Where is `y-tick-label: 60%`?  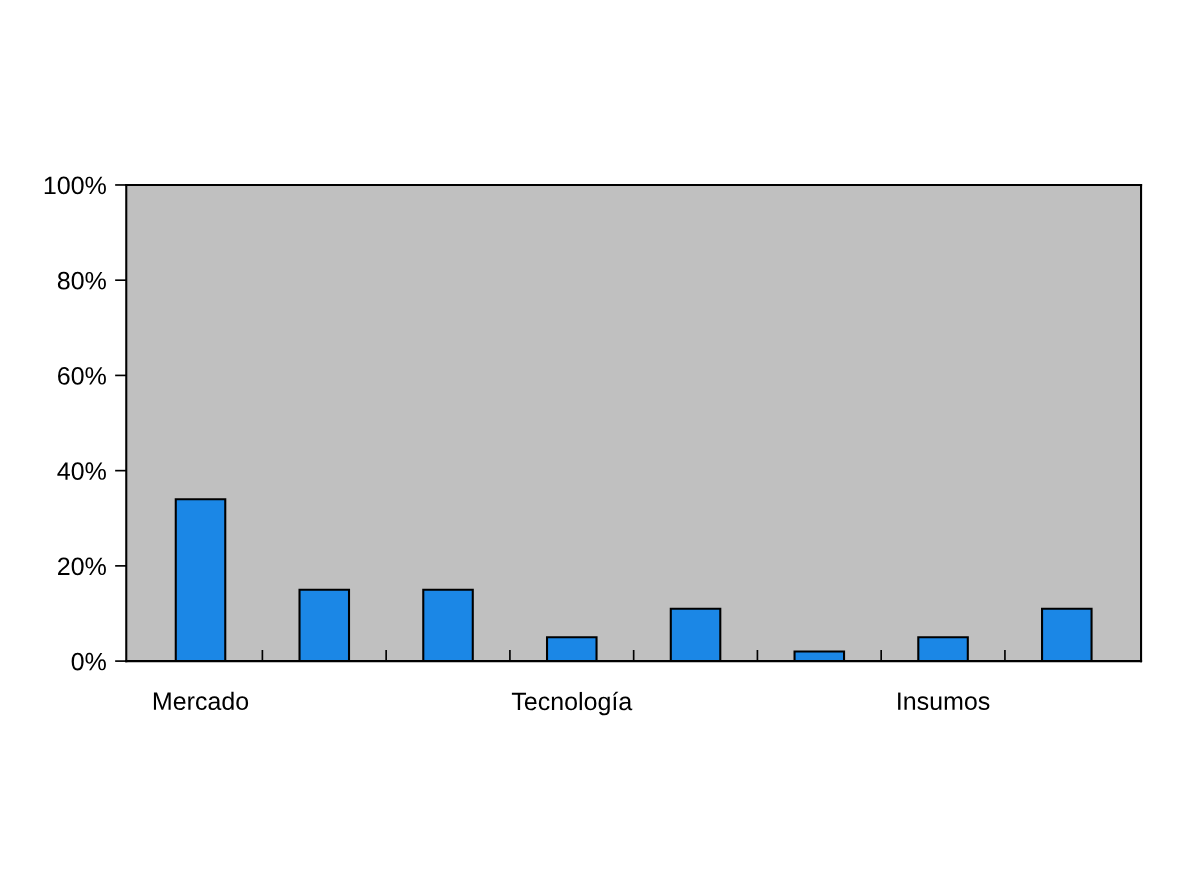 y-tick-label: 60% is located at coordinates (82, 376).